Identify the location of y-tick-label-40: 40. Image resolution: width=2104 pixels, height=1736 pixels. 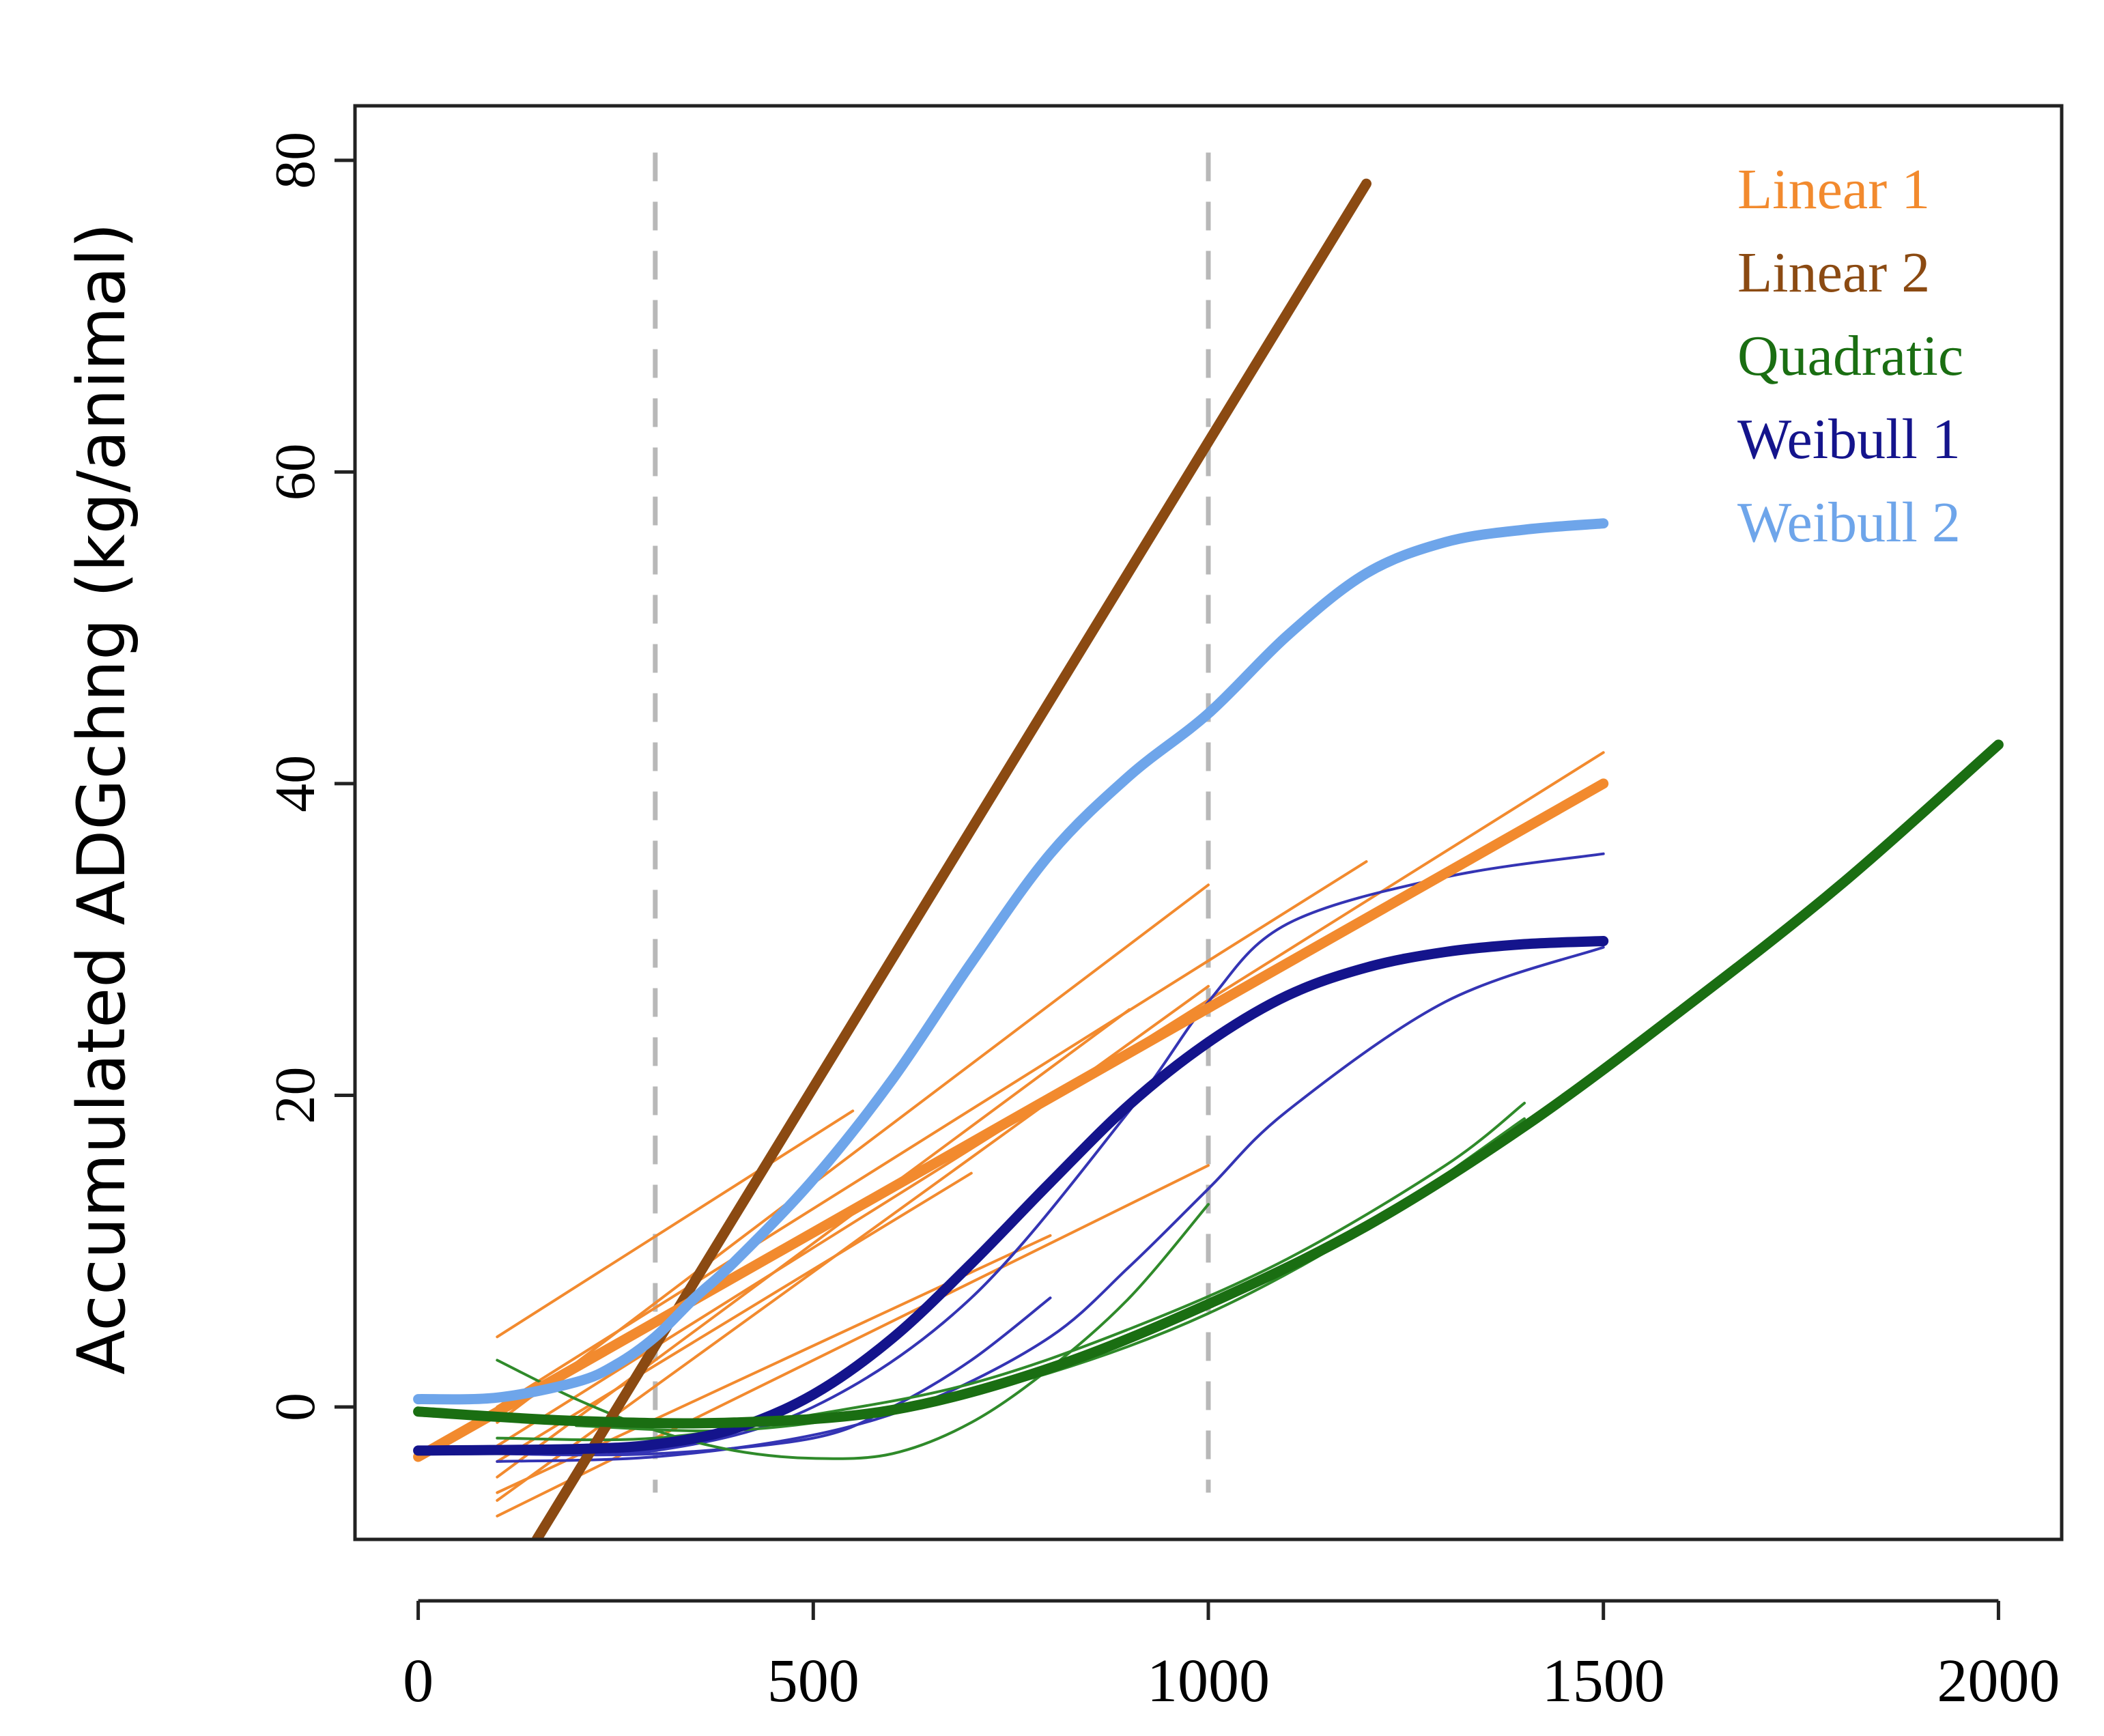
(295, 783).